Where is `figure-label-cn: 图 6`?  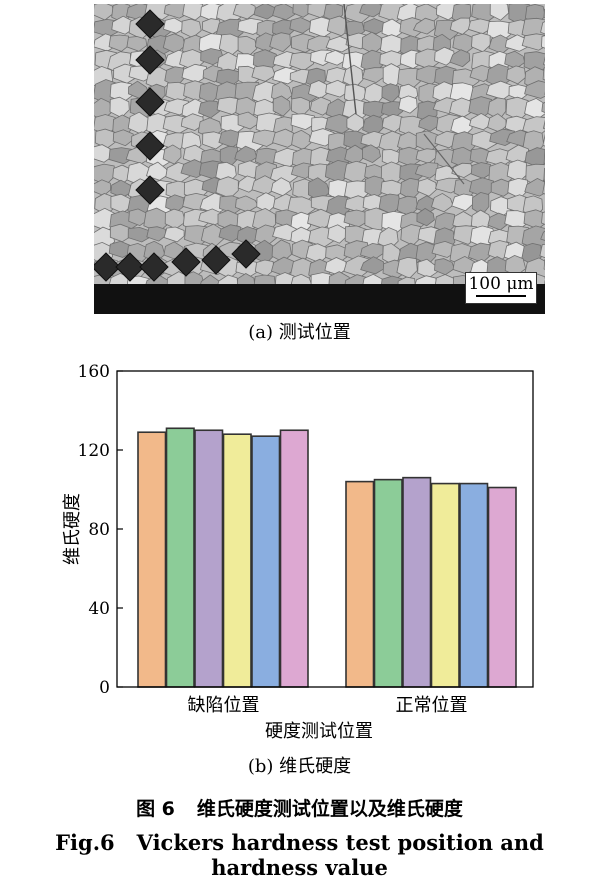 figure-label-cn: 图 6 is located at coordinates (155, 809).